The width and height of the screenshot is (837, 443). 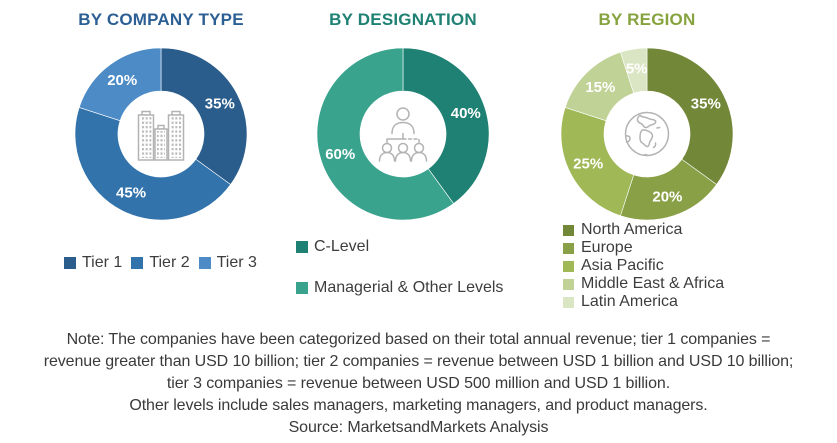 What do you see at coordinates (568, 302) in the screenshot?
I see `legend-swatch-latin-america` at bounding box center [568, 302].